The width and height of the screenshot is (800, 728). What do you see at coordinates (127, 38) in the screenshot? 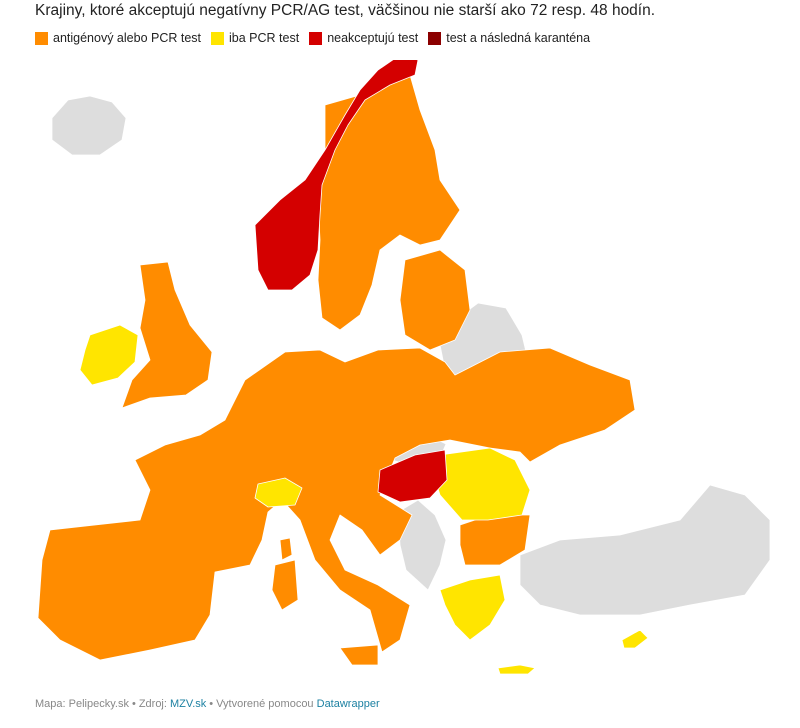
I see `legend-label-antigen-or-pcr: antigénový alebo PCR test` at bounding box center [127, 38].